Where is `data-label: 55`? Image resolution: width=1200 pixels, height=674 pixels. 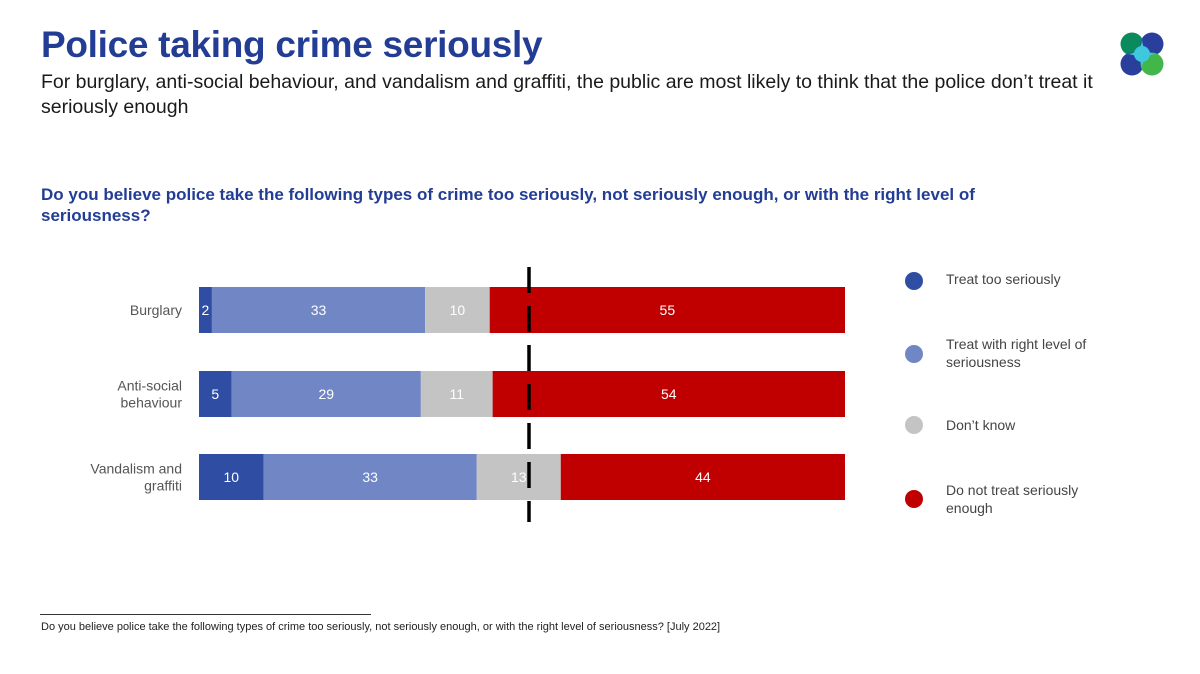
data-label: 55 is located at coordinates (668, 310).